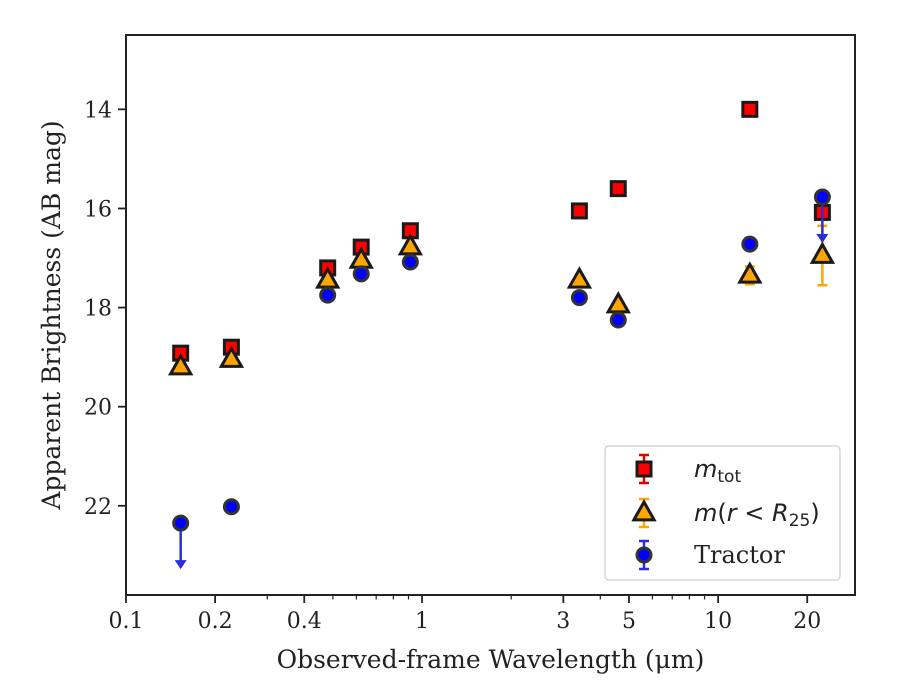  What do you see at coordinates (51, 315) in the screenshot?
I see `y-axis-label: Apparent Brightness (AB mag)` at bounding box center [51, 315].